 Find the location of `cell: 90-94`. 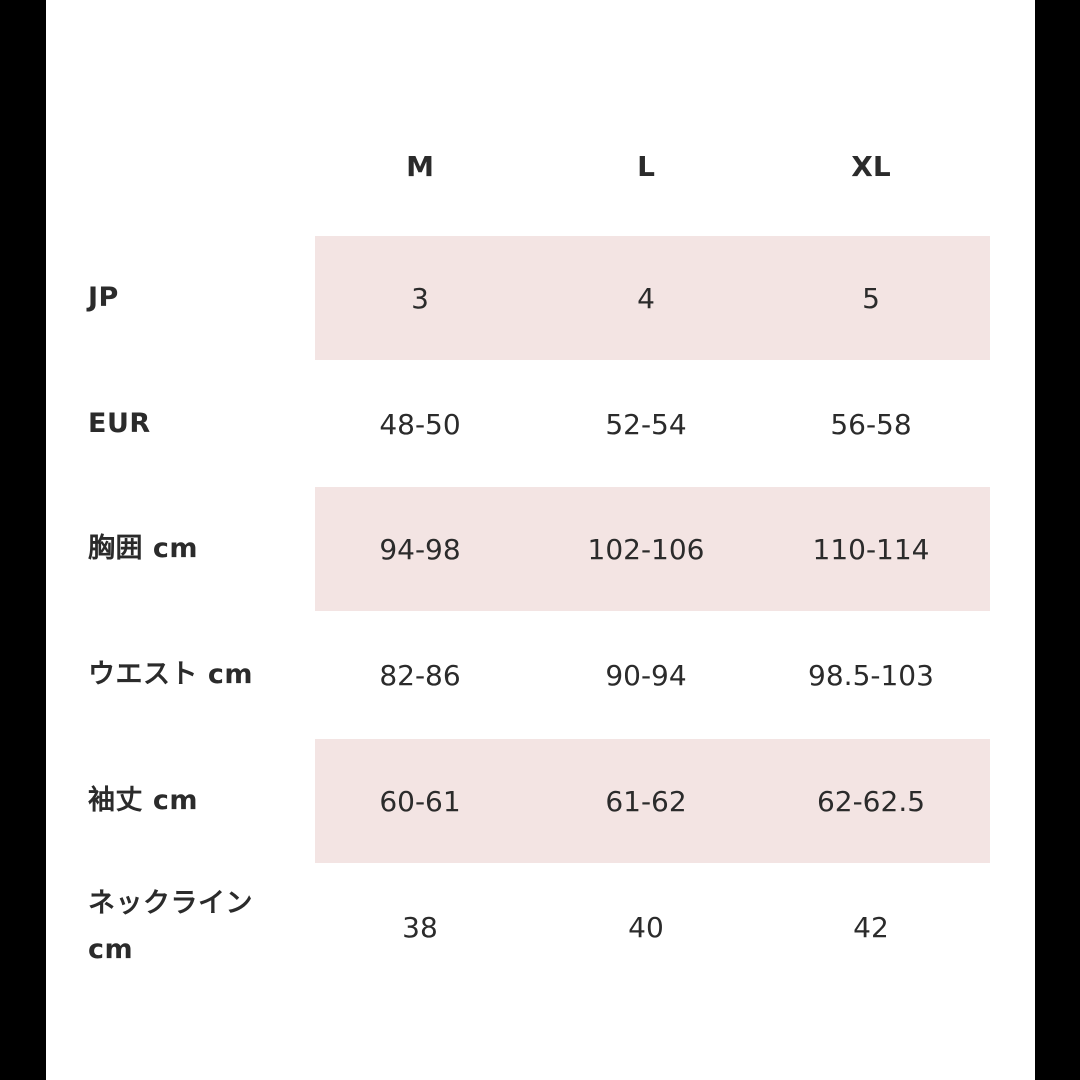

cell: 90-94 is located at coordinates (646, 675).